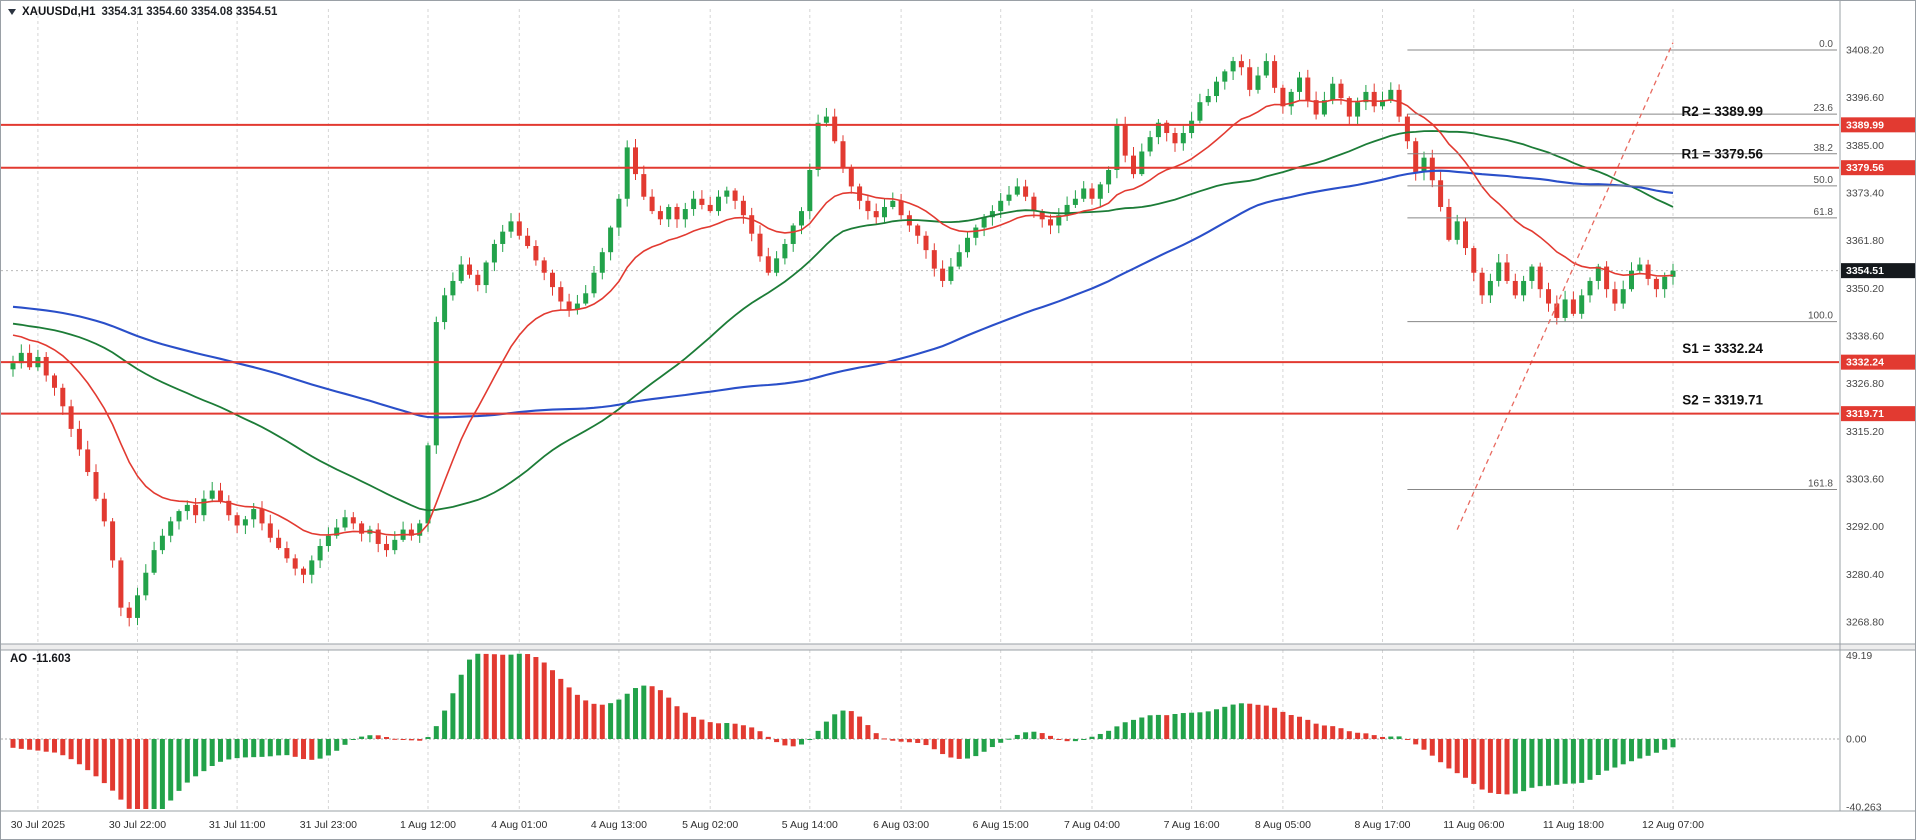 Image resolution: width=1916 pixels, height=840 pixels. Describe the element at coordinates (1864, 808) in the screenshot. I see `ao-tick: -40.263` at that location.